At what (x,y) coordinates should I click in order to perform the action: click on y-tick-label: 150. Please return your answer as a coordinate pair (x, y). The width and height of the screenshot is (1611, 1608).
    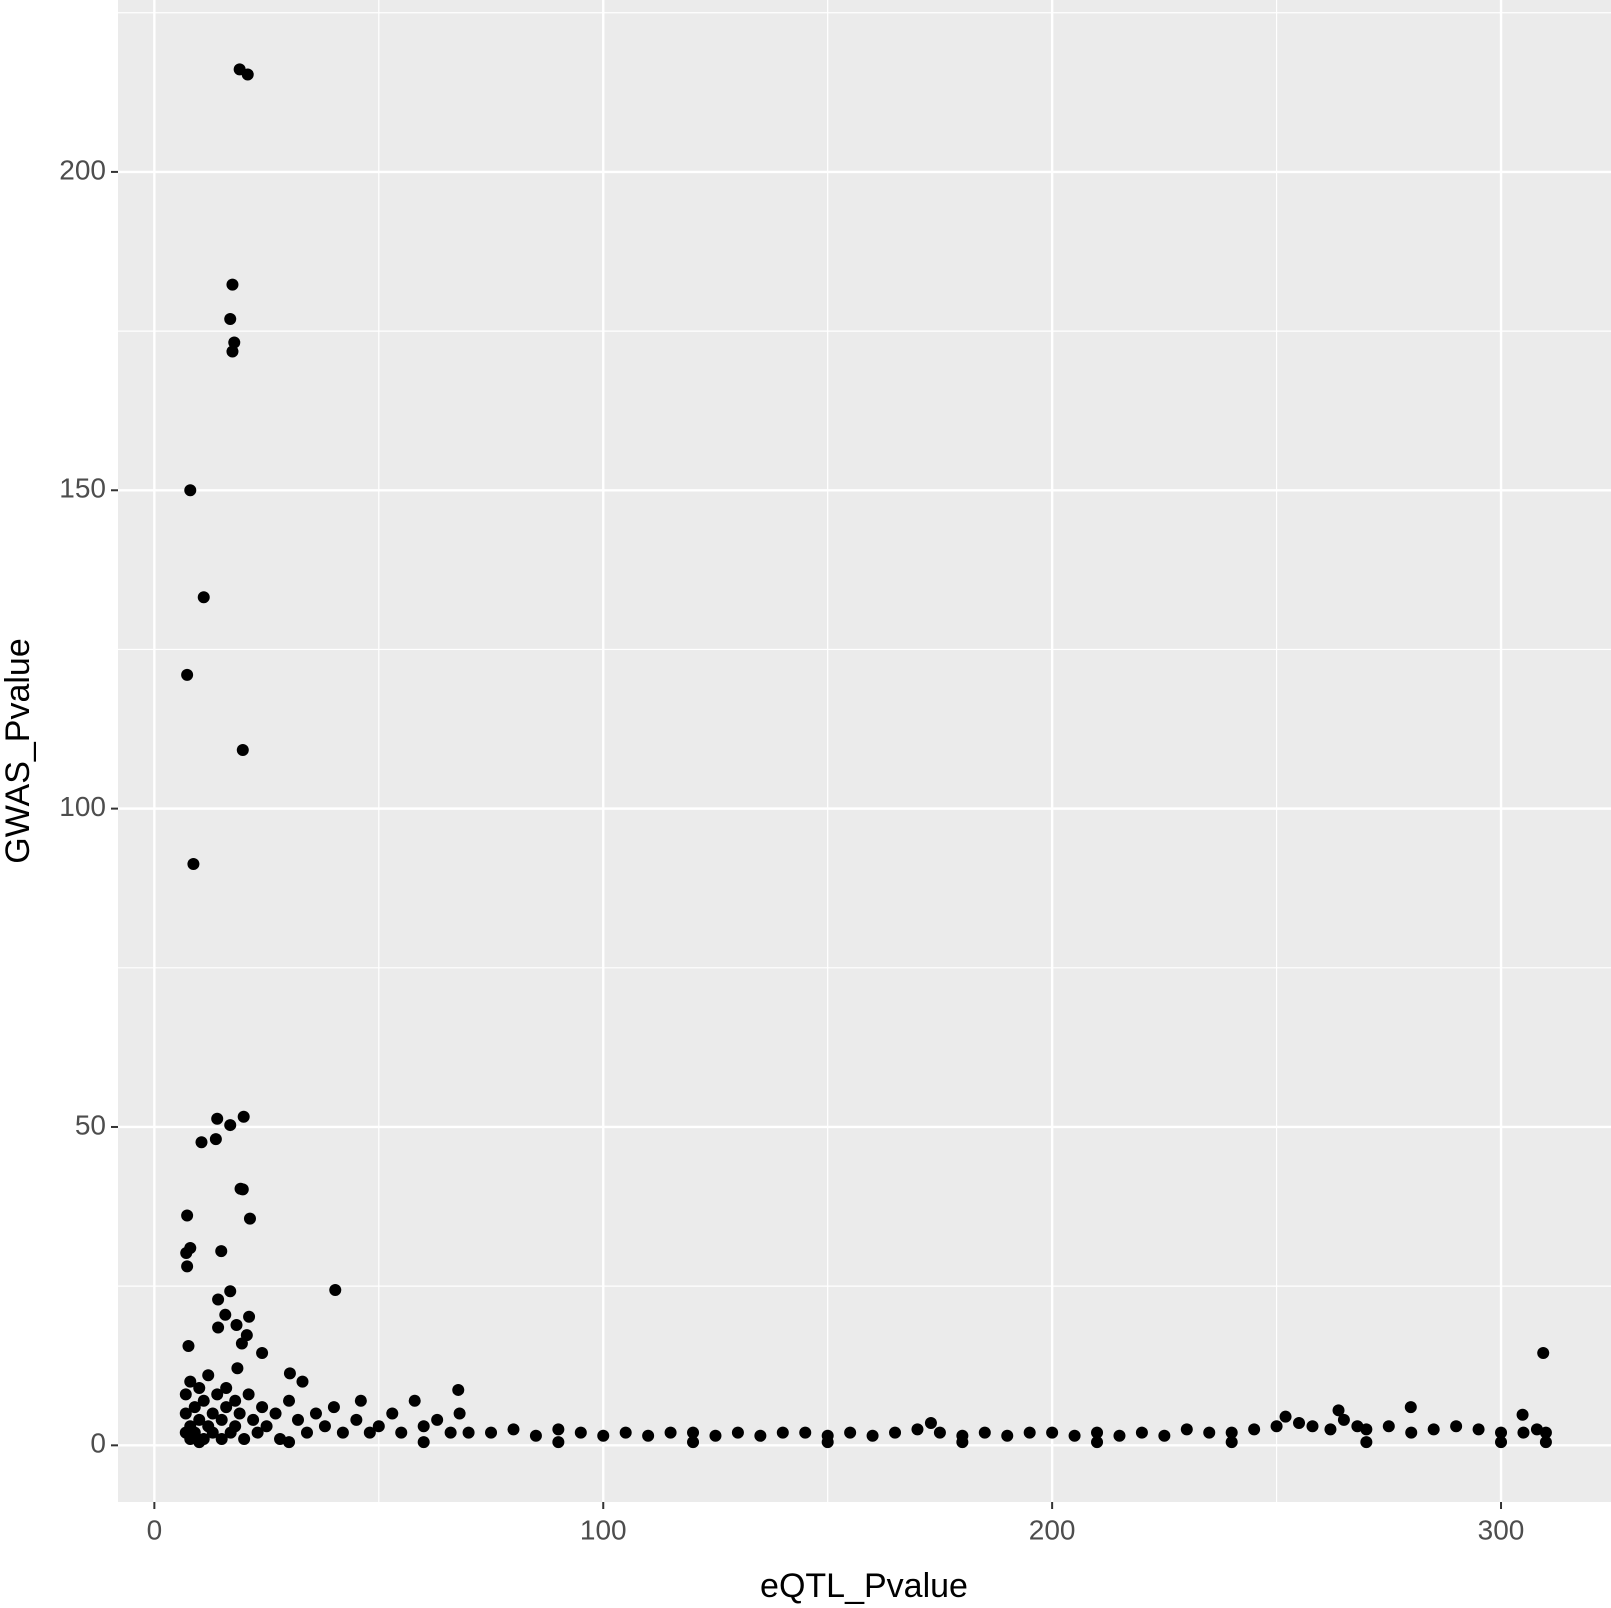
    Looking at the image, I should click on (82, 488).